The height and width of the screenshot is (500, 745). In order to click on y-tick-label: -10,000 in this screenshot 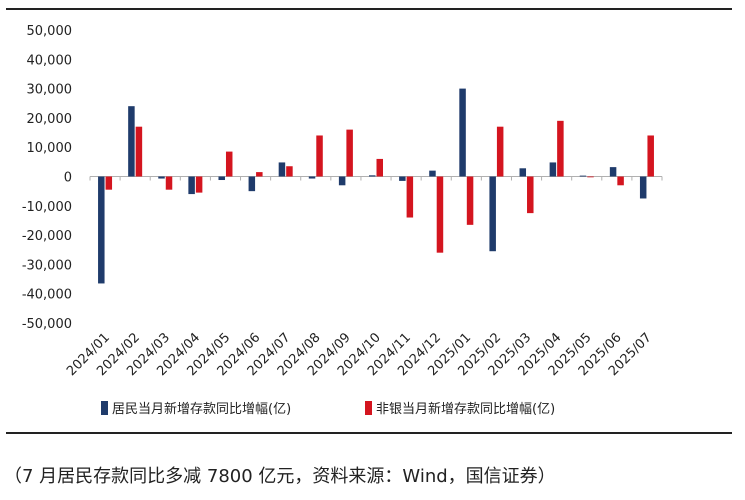, I will do `click(47, 207)`.